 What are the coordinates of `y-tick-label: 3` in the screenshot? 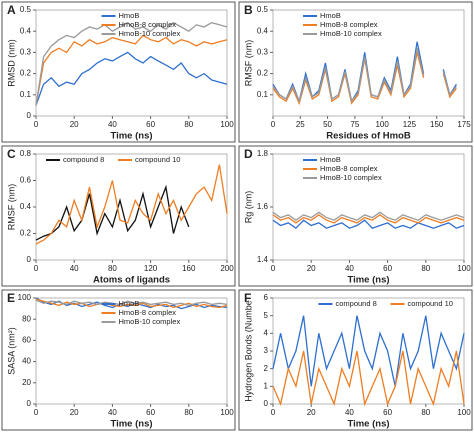 It's located at (266, 350).